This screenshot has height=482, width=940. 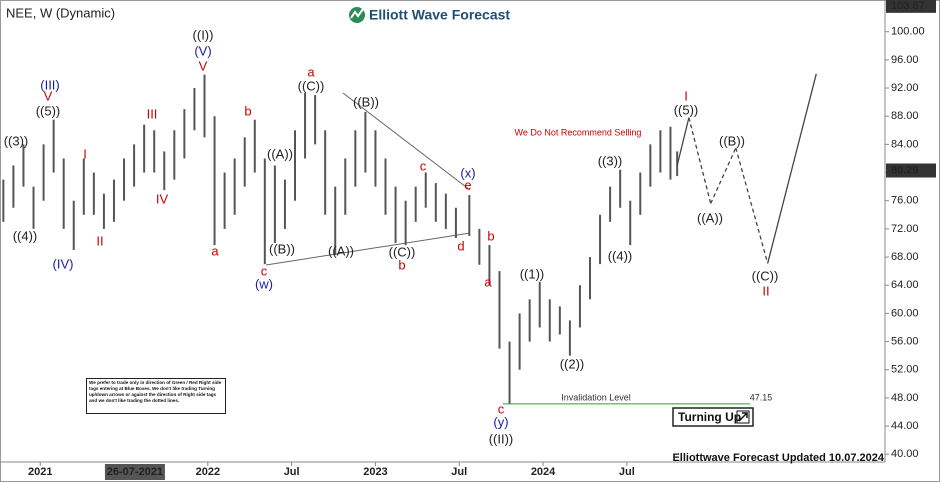 I want to click on y-tick-label: 76.00, so click(x=905, y=201).